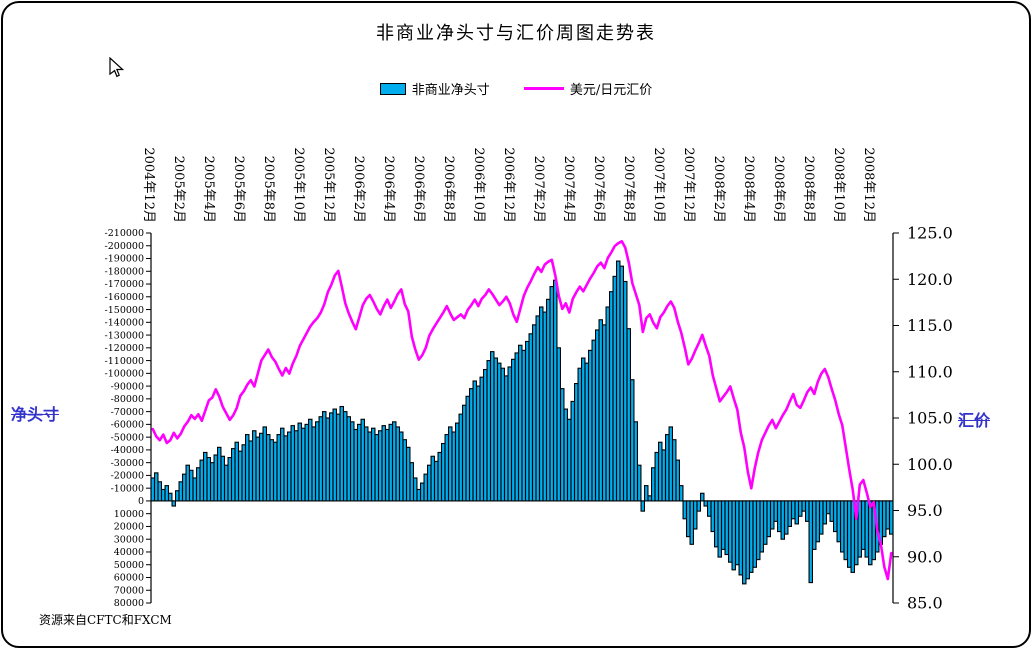 This screenshot has width=1032, height=649. What do you see at coordinates (611, 90) in the screenshot?
I see `line-series-label: 美元/日元汇价` at bounding box center [611, 90].